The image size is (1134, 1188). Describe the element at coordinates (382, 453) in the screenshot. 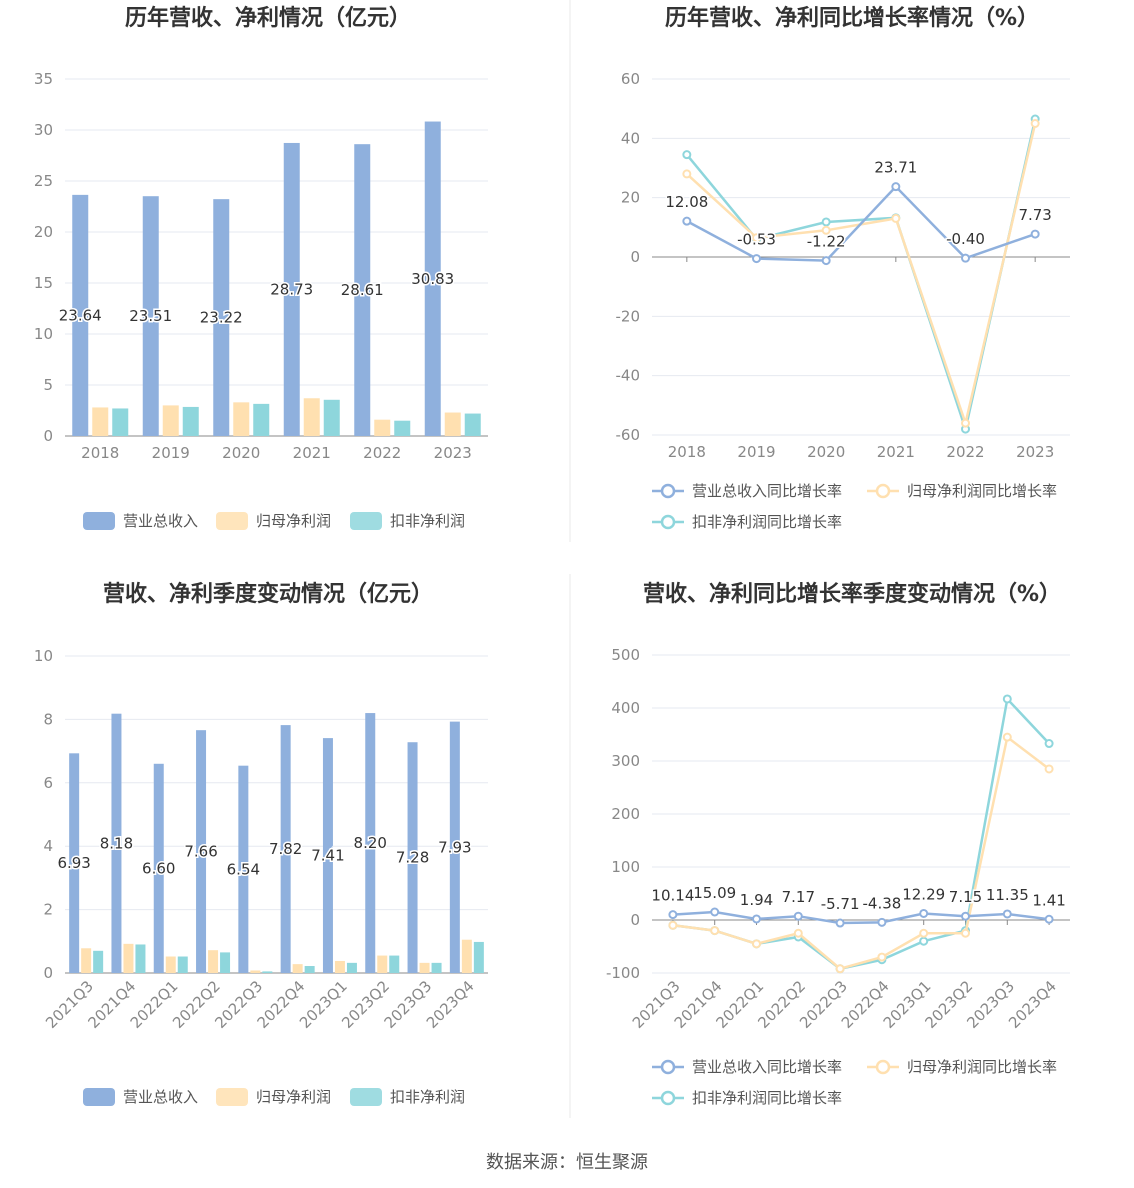

I see `x-tick-label: 2022` at that location.